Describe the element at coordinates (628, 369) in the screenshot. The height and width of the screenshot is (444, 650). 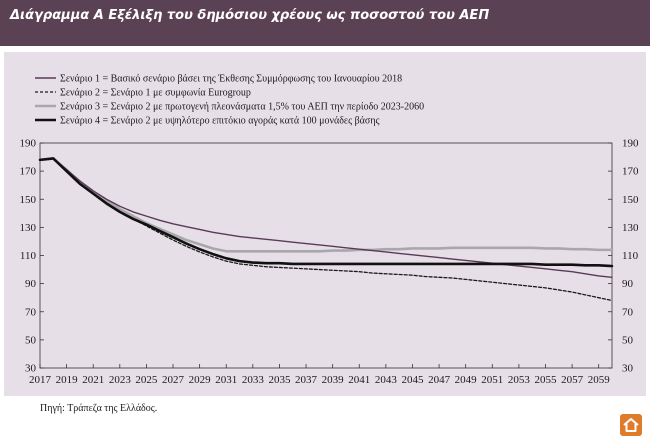
I see `y-tick-label-right: 30` at that location.